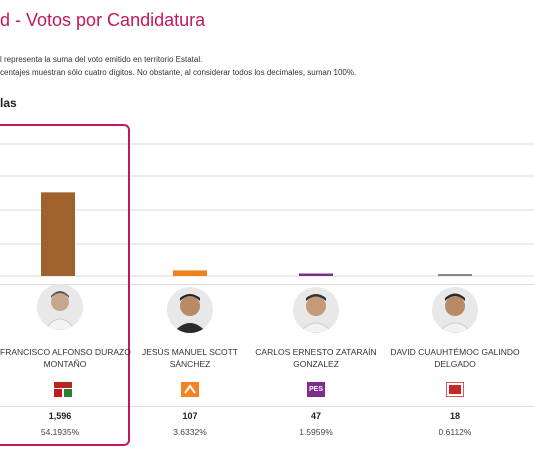  What do you see at coordinates (60, 432) in the screenshot?
I see `votes-percentage: 54.1935%` at bounding box center [60, 432].